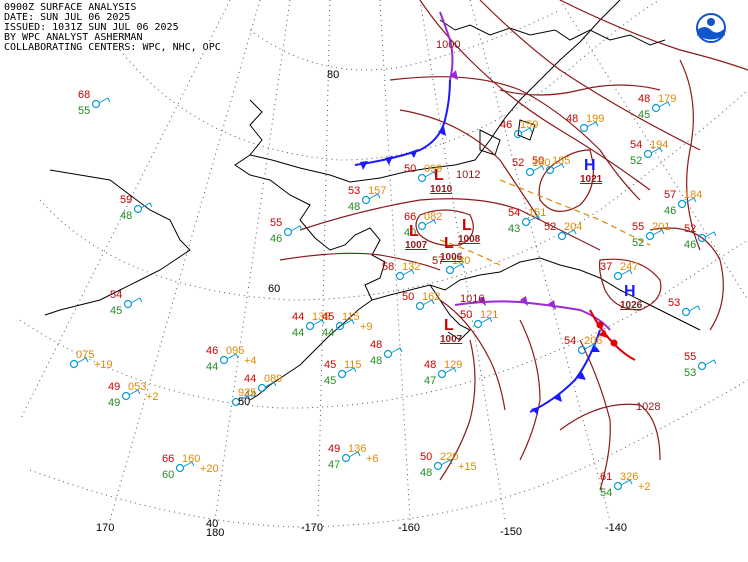 This screenshot has width=748, height=562. What do you see at coordinates (421, 301) in the screenshot?
I see `station-plot: 50 162` at bounding box center [421, 301].